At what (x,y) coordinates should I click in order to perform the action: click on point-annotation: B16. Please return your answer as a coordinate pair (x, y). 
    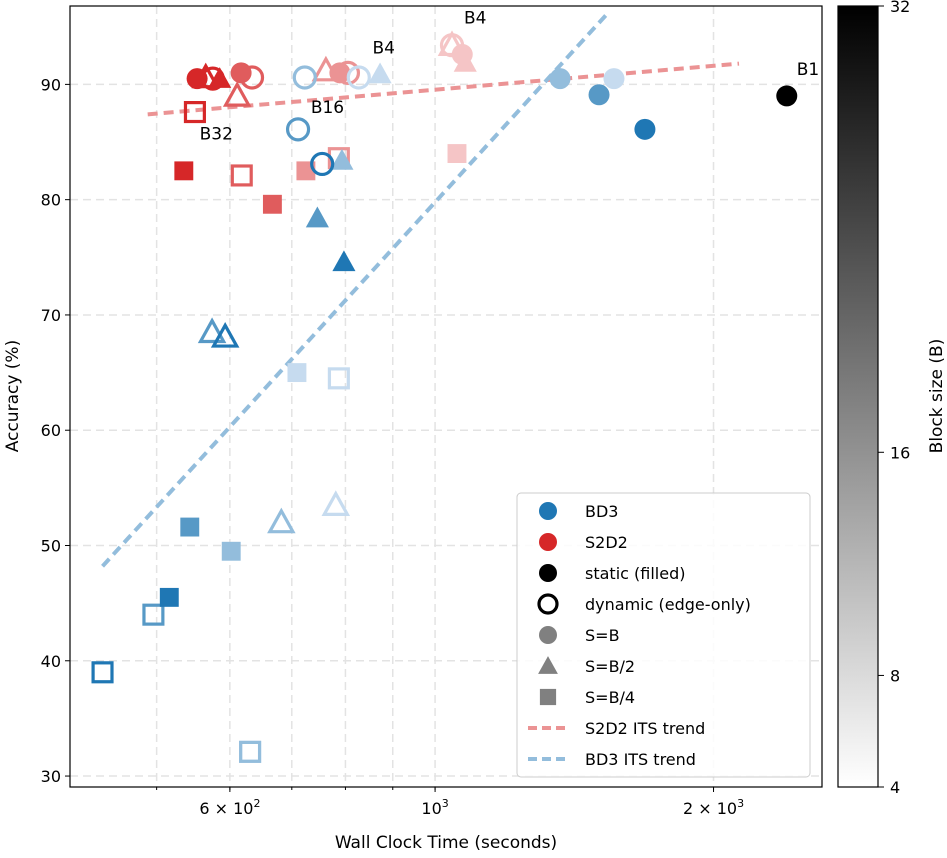
    Looking at the image, I should click on (327, 108).